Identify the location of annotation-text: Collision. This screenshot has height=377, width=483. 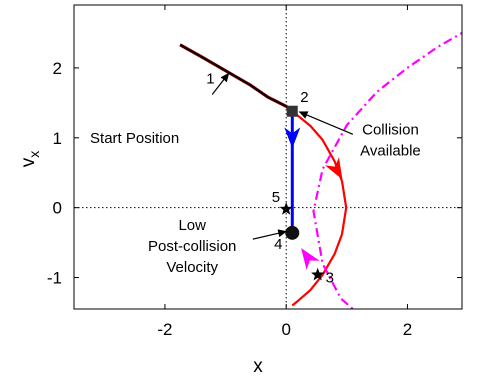
(390, 129).